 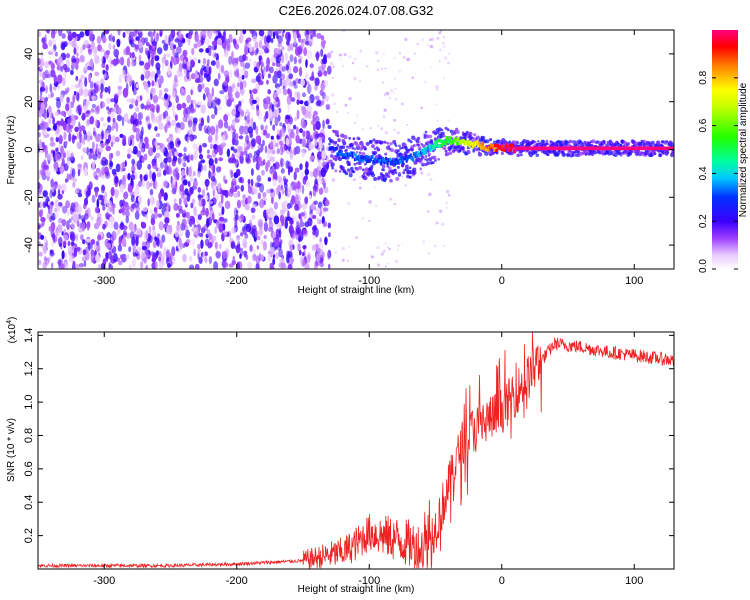 I want to click on x-tick-label: -100, so click(x=369, y=281).